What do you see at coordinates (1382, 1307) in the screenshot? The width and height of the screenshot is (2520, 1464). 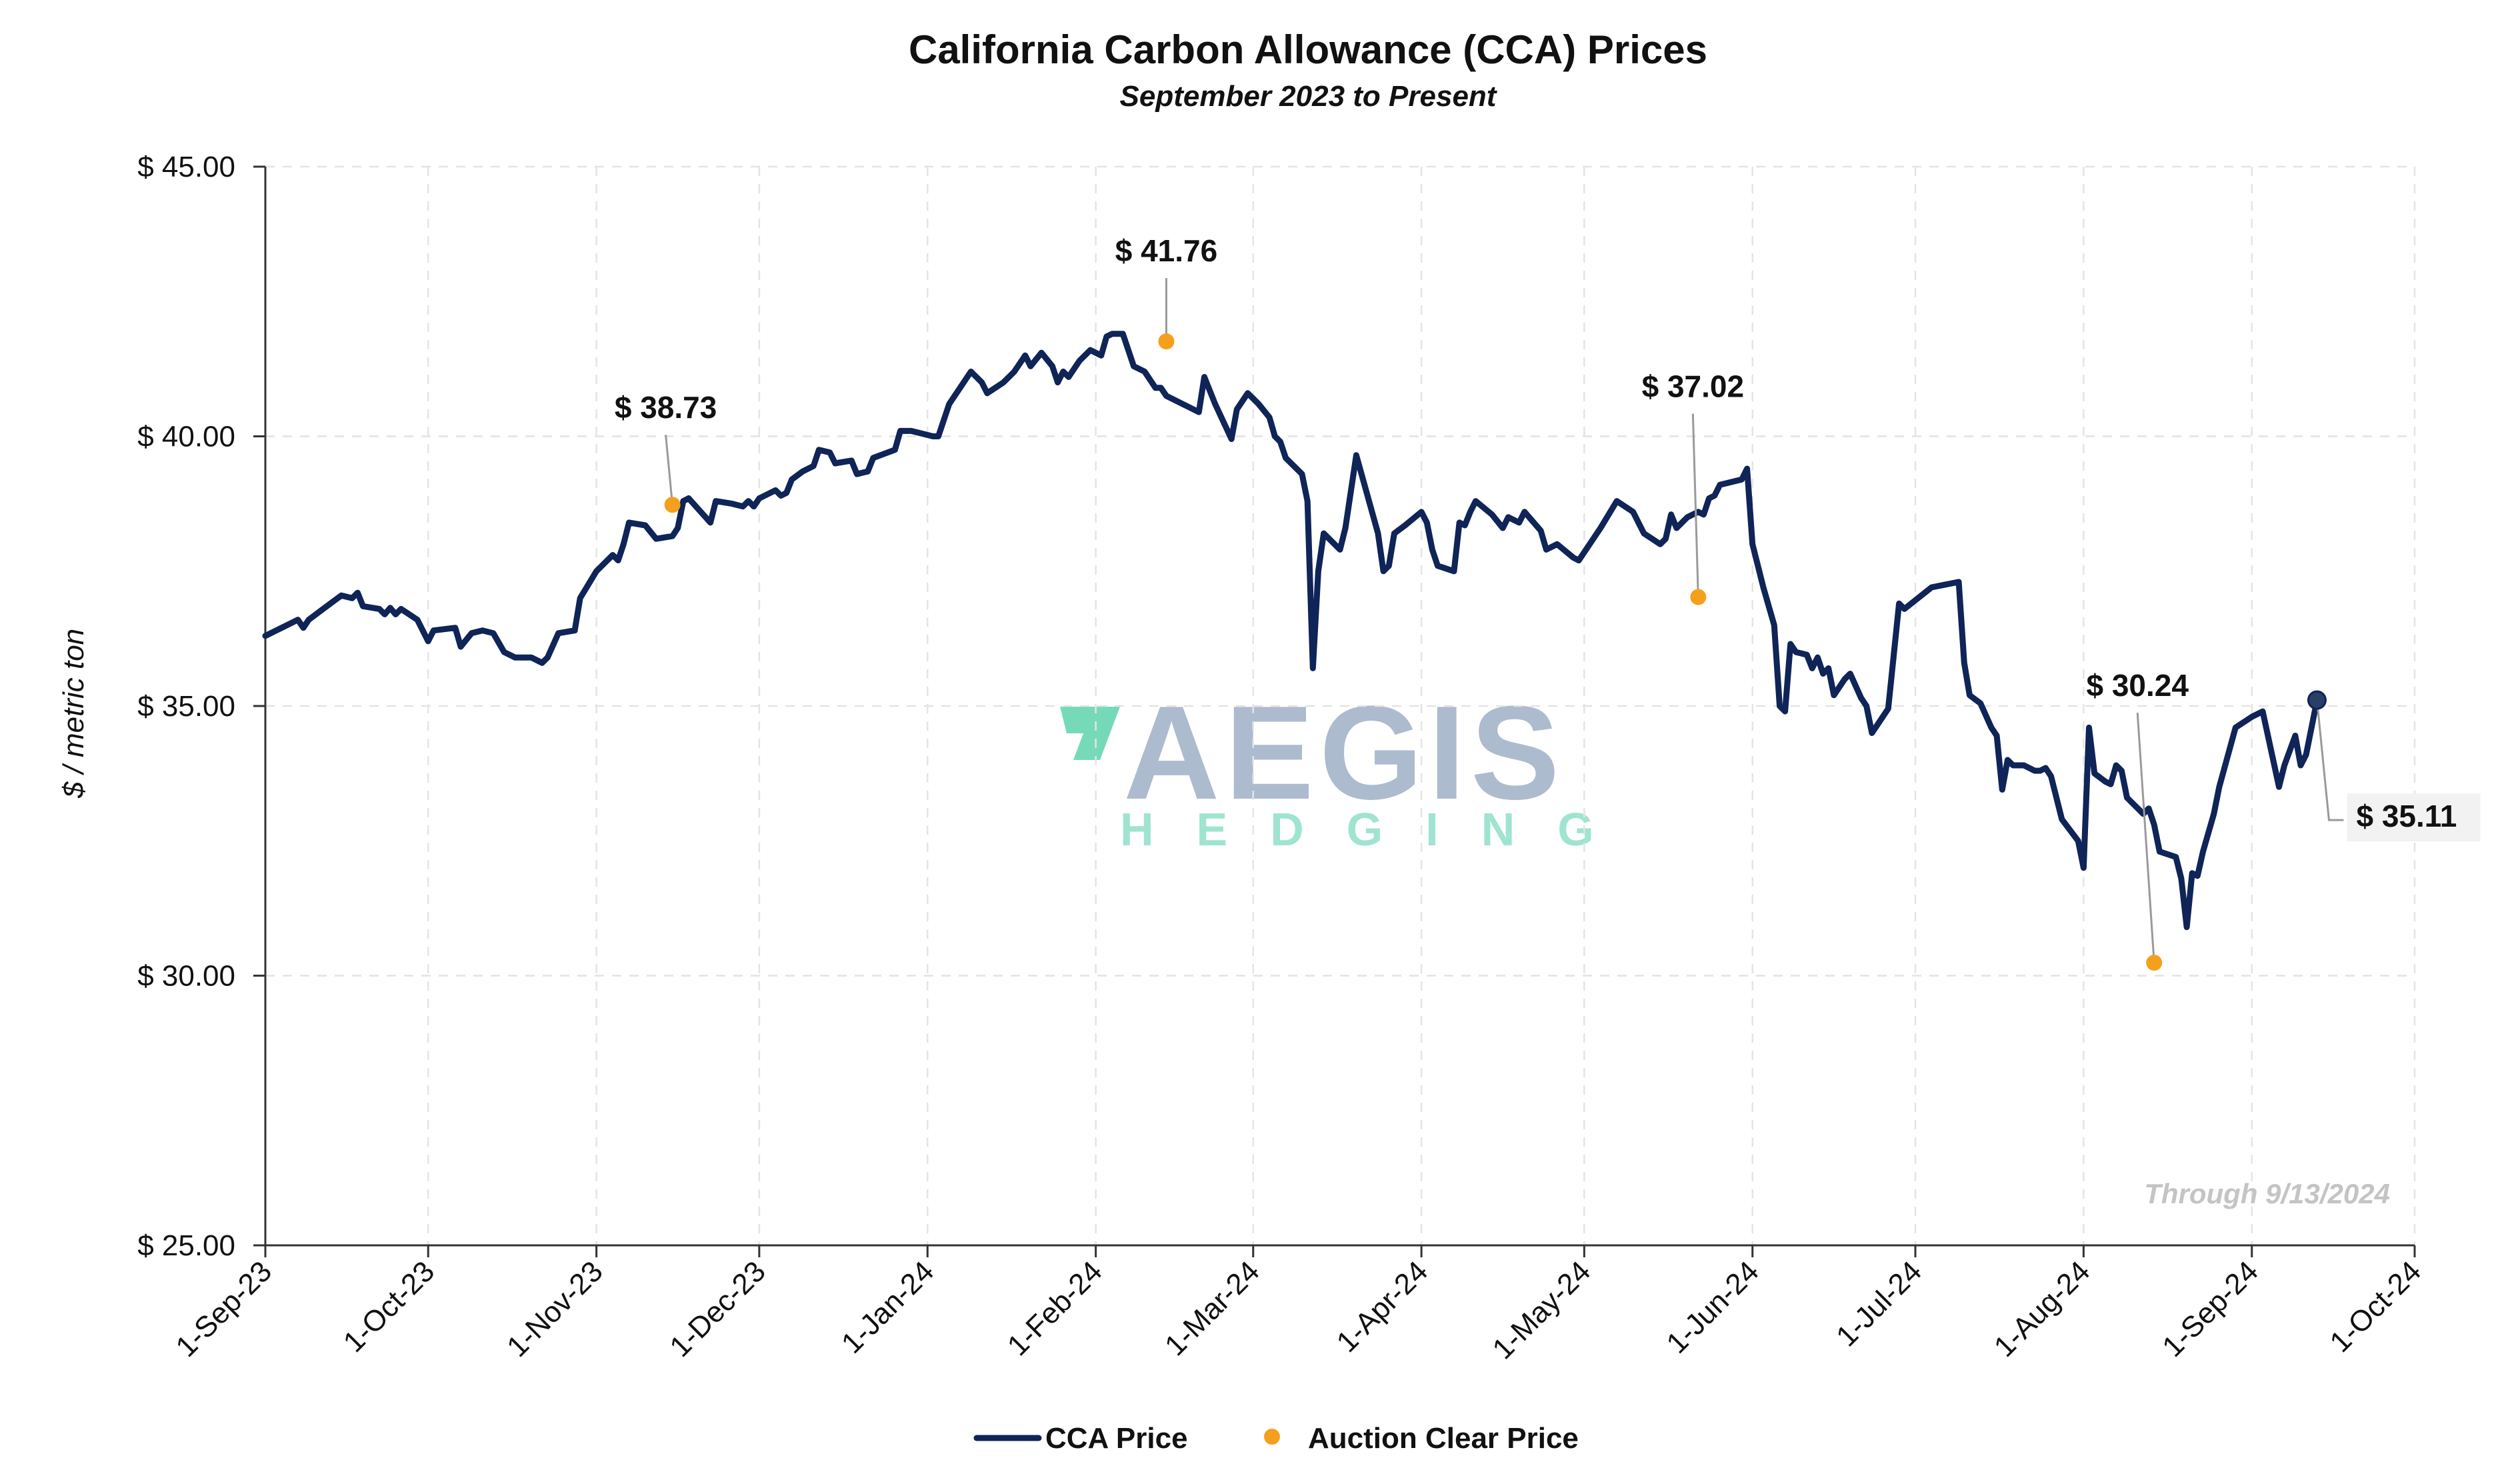 I see `x-tick-label: 1-Apr-24` at bounding box center [1382, 1307].